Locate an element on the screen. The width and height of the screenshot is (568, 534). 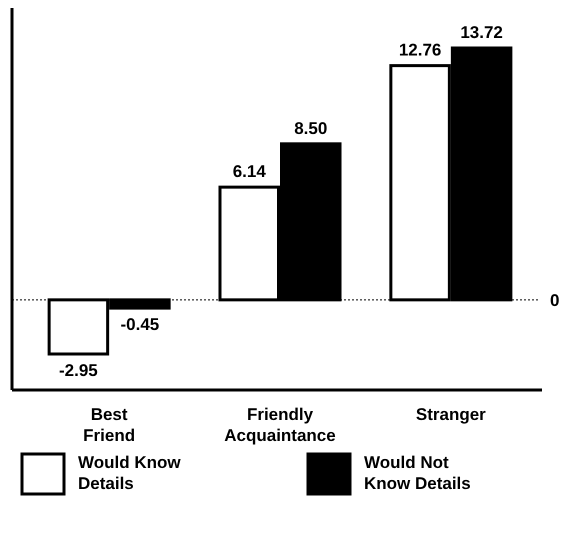
data-label: 8.50 is located at coordinates (311, 128).